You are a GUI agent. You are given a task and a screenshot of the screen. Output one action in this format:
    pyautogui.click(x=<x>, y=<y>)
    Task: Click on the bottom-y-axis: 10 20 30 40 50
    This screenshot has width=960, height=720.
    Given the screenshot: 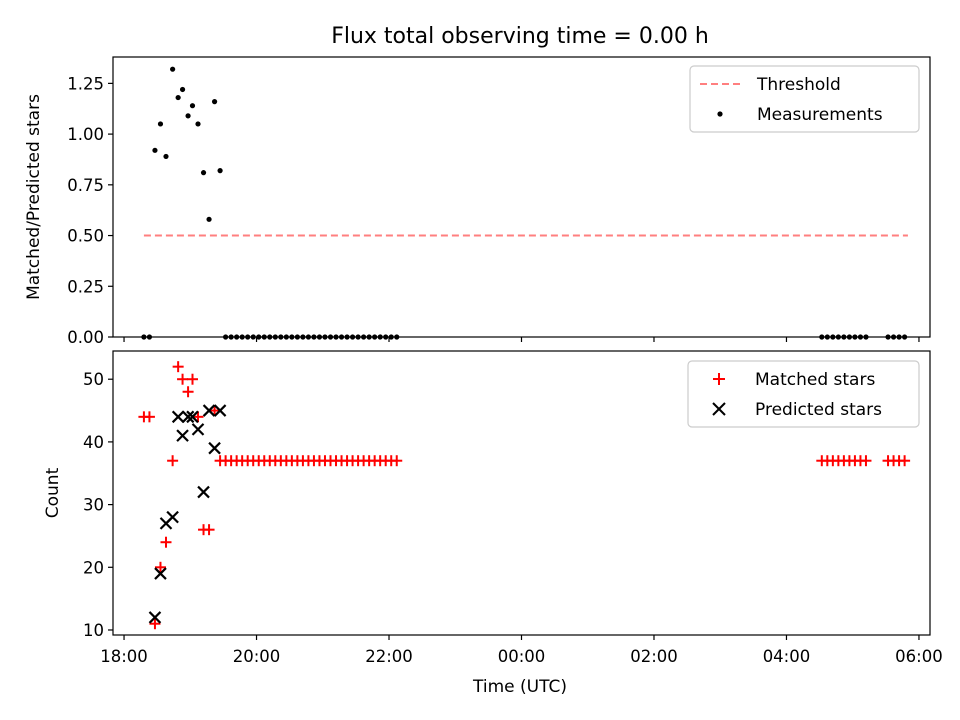 What is the action you would take?
    pyautogui.click(x=98, y=505)
    